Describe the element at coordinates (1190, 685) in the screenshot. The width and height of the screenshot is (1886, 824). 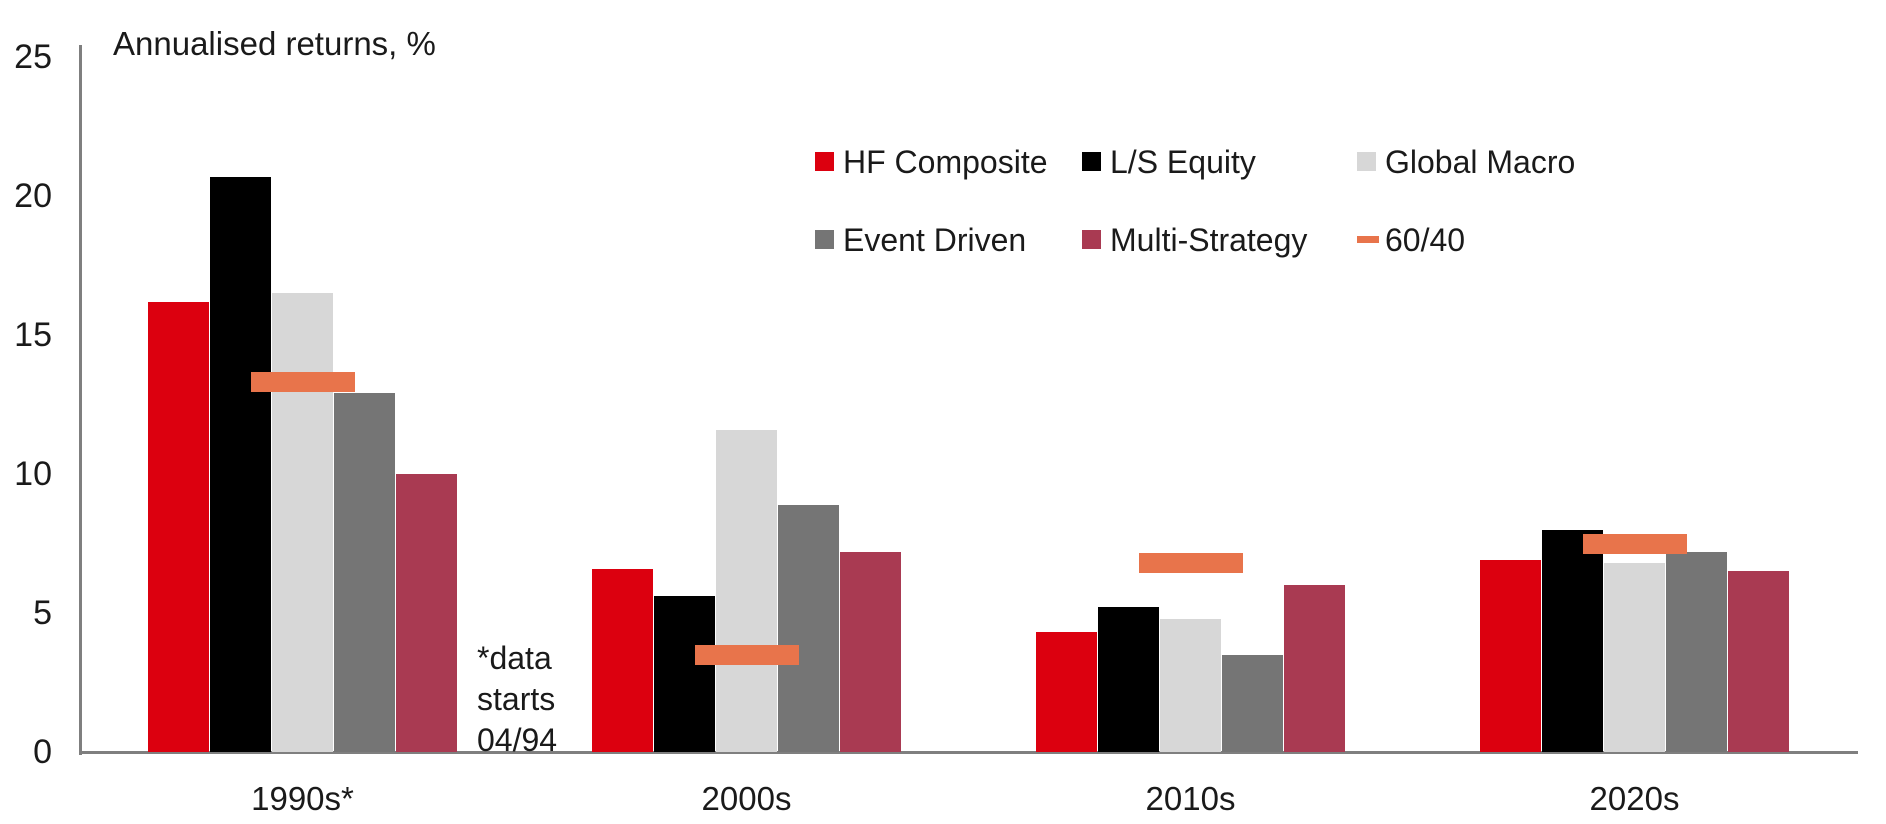
I see `bar-global-macro-2010s` at that location.